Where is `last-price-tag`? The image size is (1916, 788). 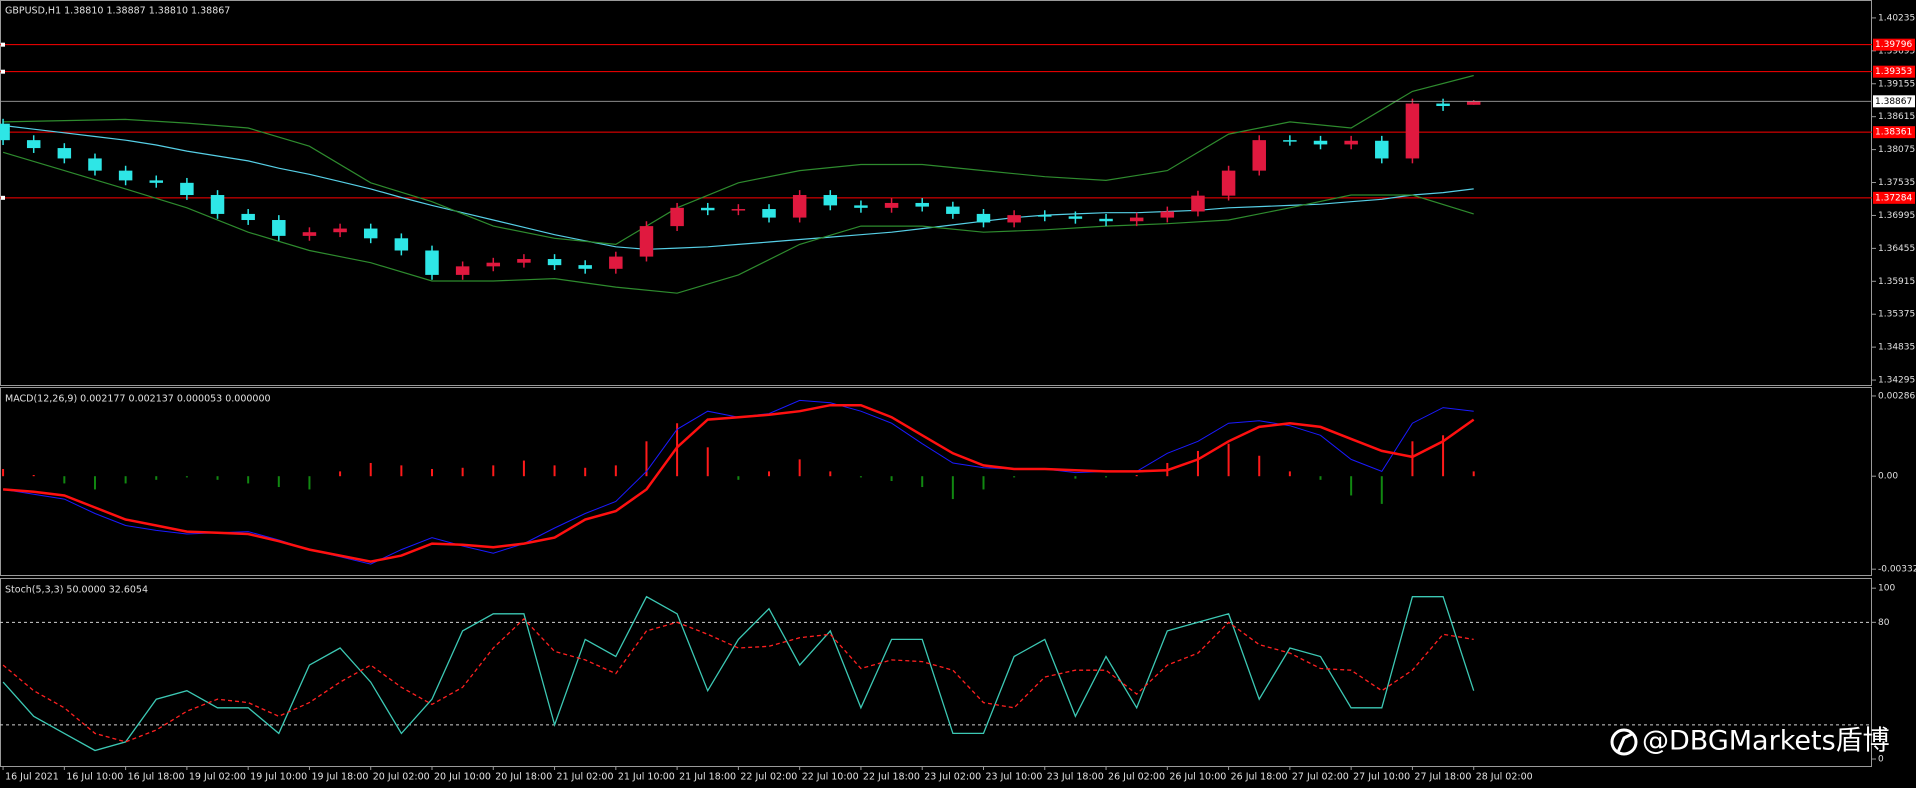
last-price-tag is located at coordinates (1894, 101).